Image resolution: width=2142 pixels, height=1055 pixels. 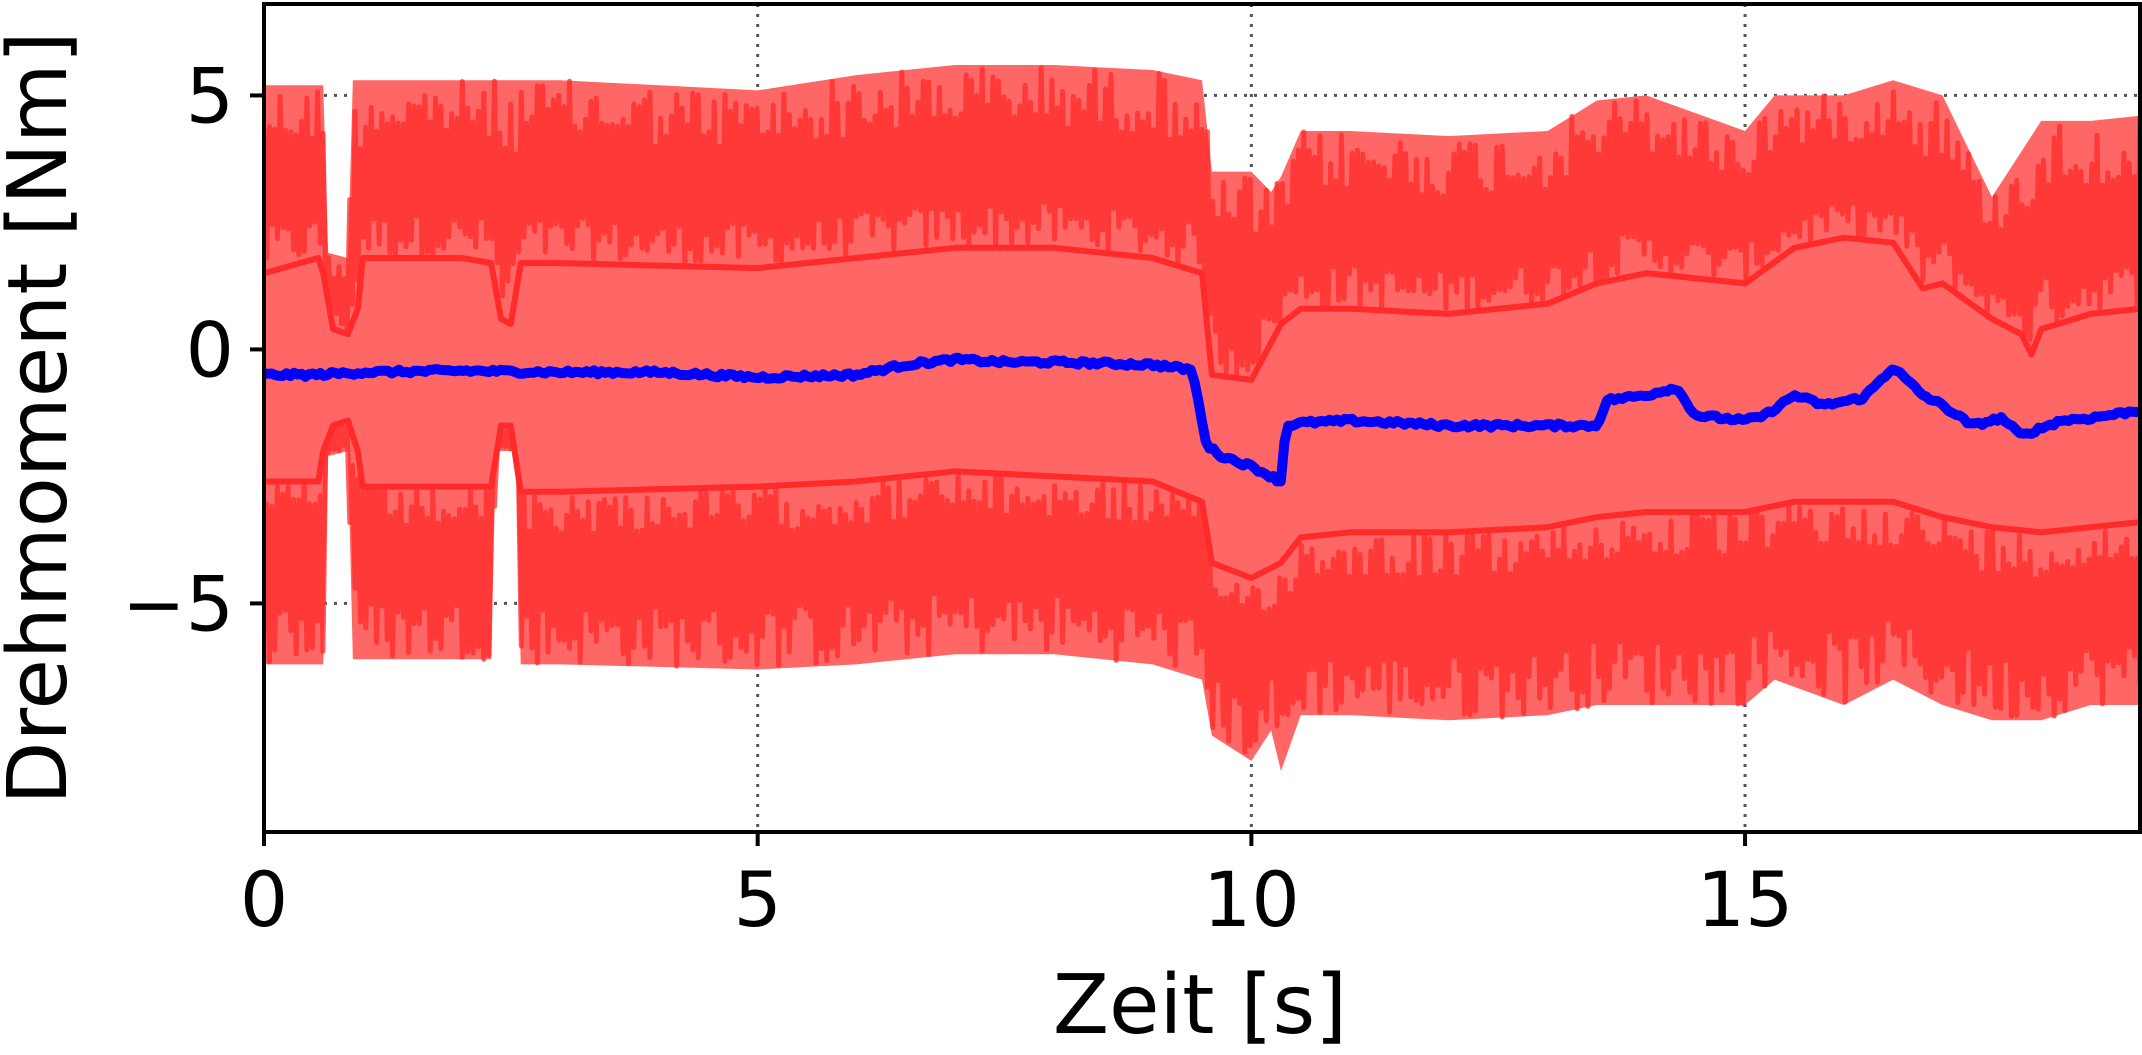 I want to click on y-tick-label: −5, so click(x=178, y=603).